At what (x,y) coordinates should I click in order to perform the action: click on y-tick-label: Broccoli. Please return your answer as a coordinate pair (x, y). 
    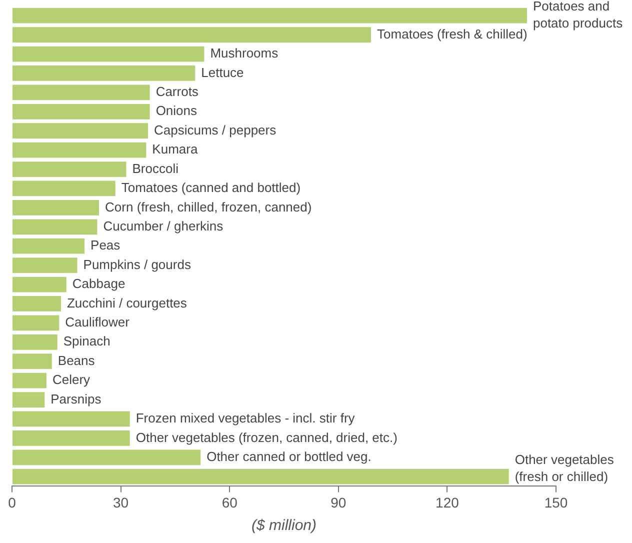
    Looking at the image, I should click on (155, 168).